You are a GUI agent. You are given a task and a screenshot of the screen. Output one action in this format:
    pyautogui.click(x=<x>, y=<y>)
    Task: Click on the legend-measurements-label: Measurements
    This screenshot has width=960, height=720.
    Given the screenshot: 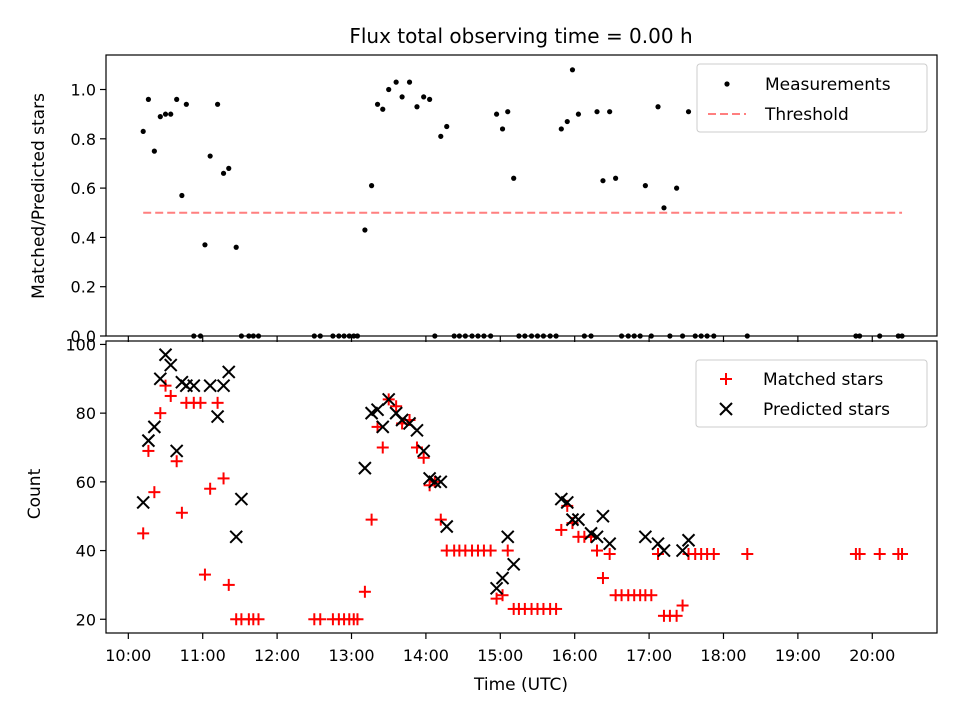 What is the action you would take?
    pyautogui.click(x=828, y=85)
    